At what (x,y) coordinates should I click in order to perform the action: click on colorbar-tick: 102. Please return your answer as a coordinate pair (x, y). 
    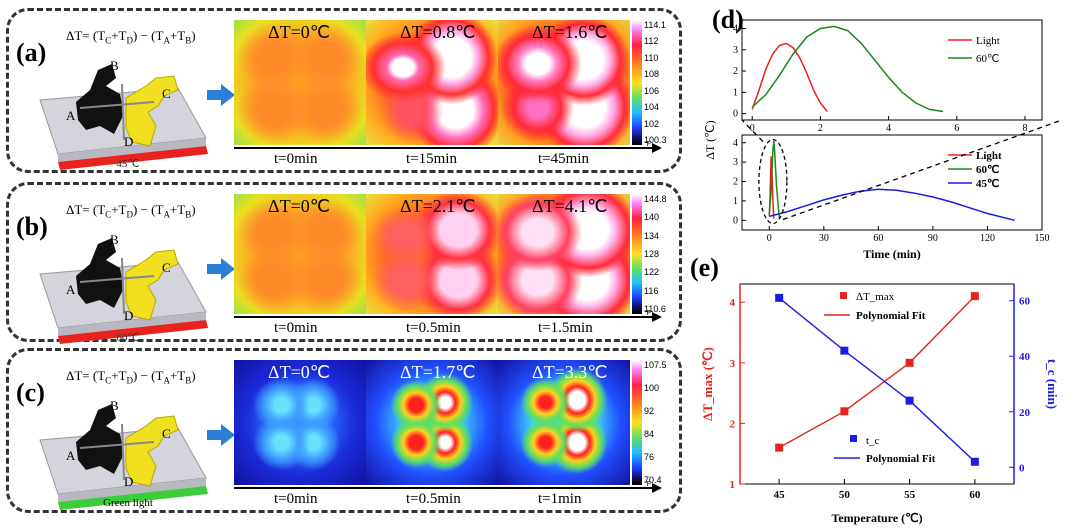
    Looking at the image, I should click on (652, 123).